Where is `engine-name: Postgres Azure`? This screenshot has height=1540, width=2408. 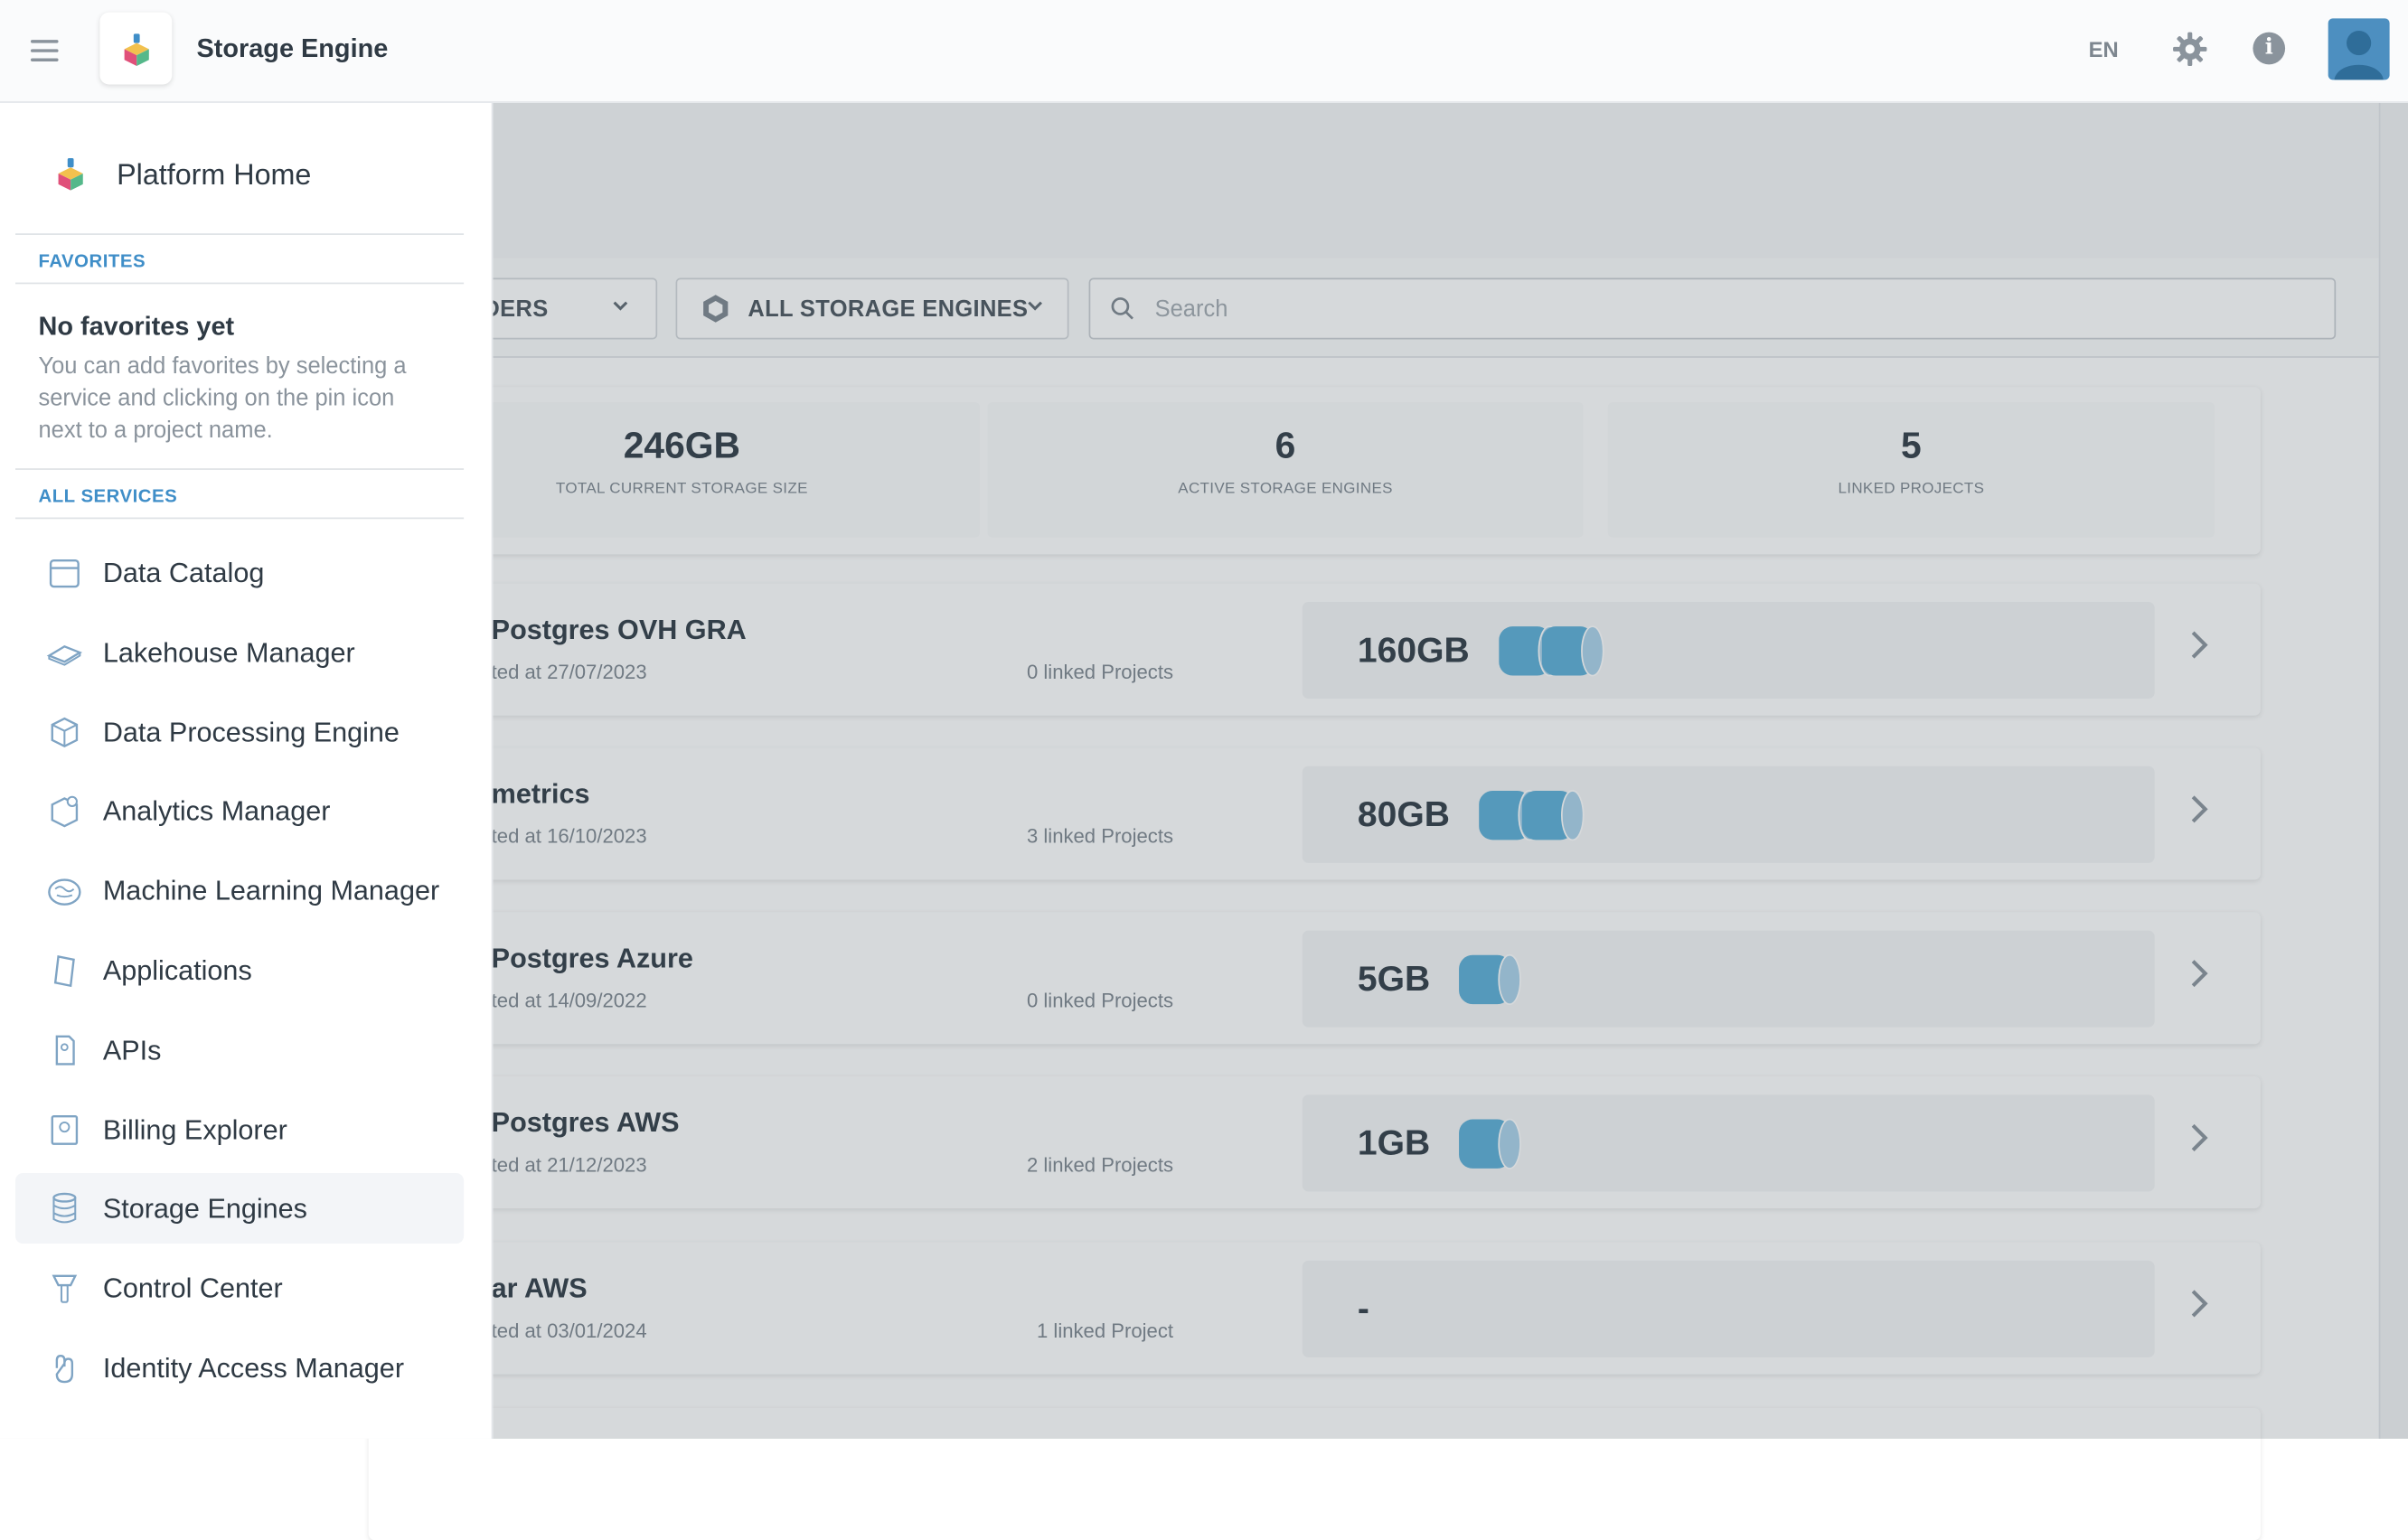 engine-name: Postgres Azure is located at coordinates (592, 958).